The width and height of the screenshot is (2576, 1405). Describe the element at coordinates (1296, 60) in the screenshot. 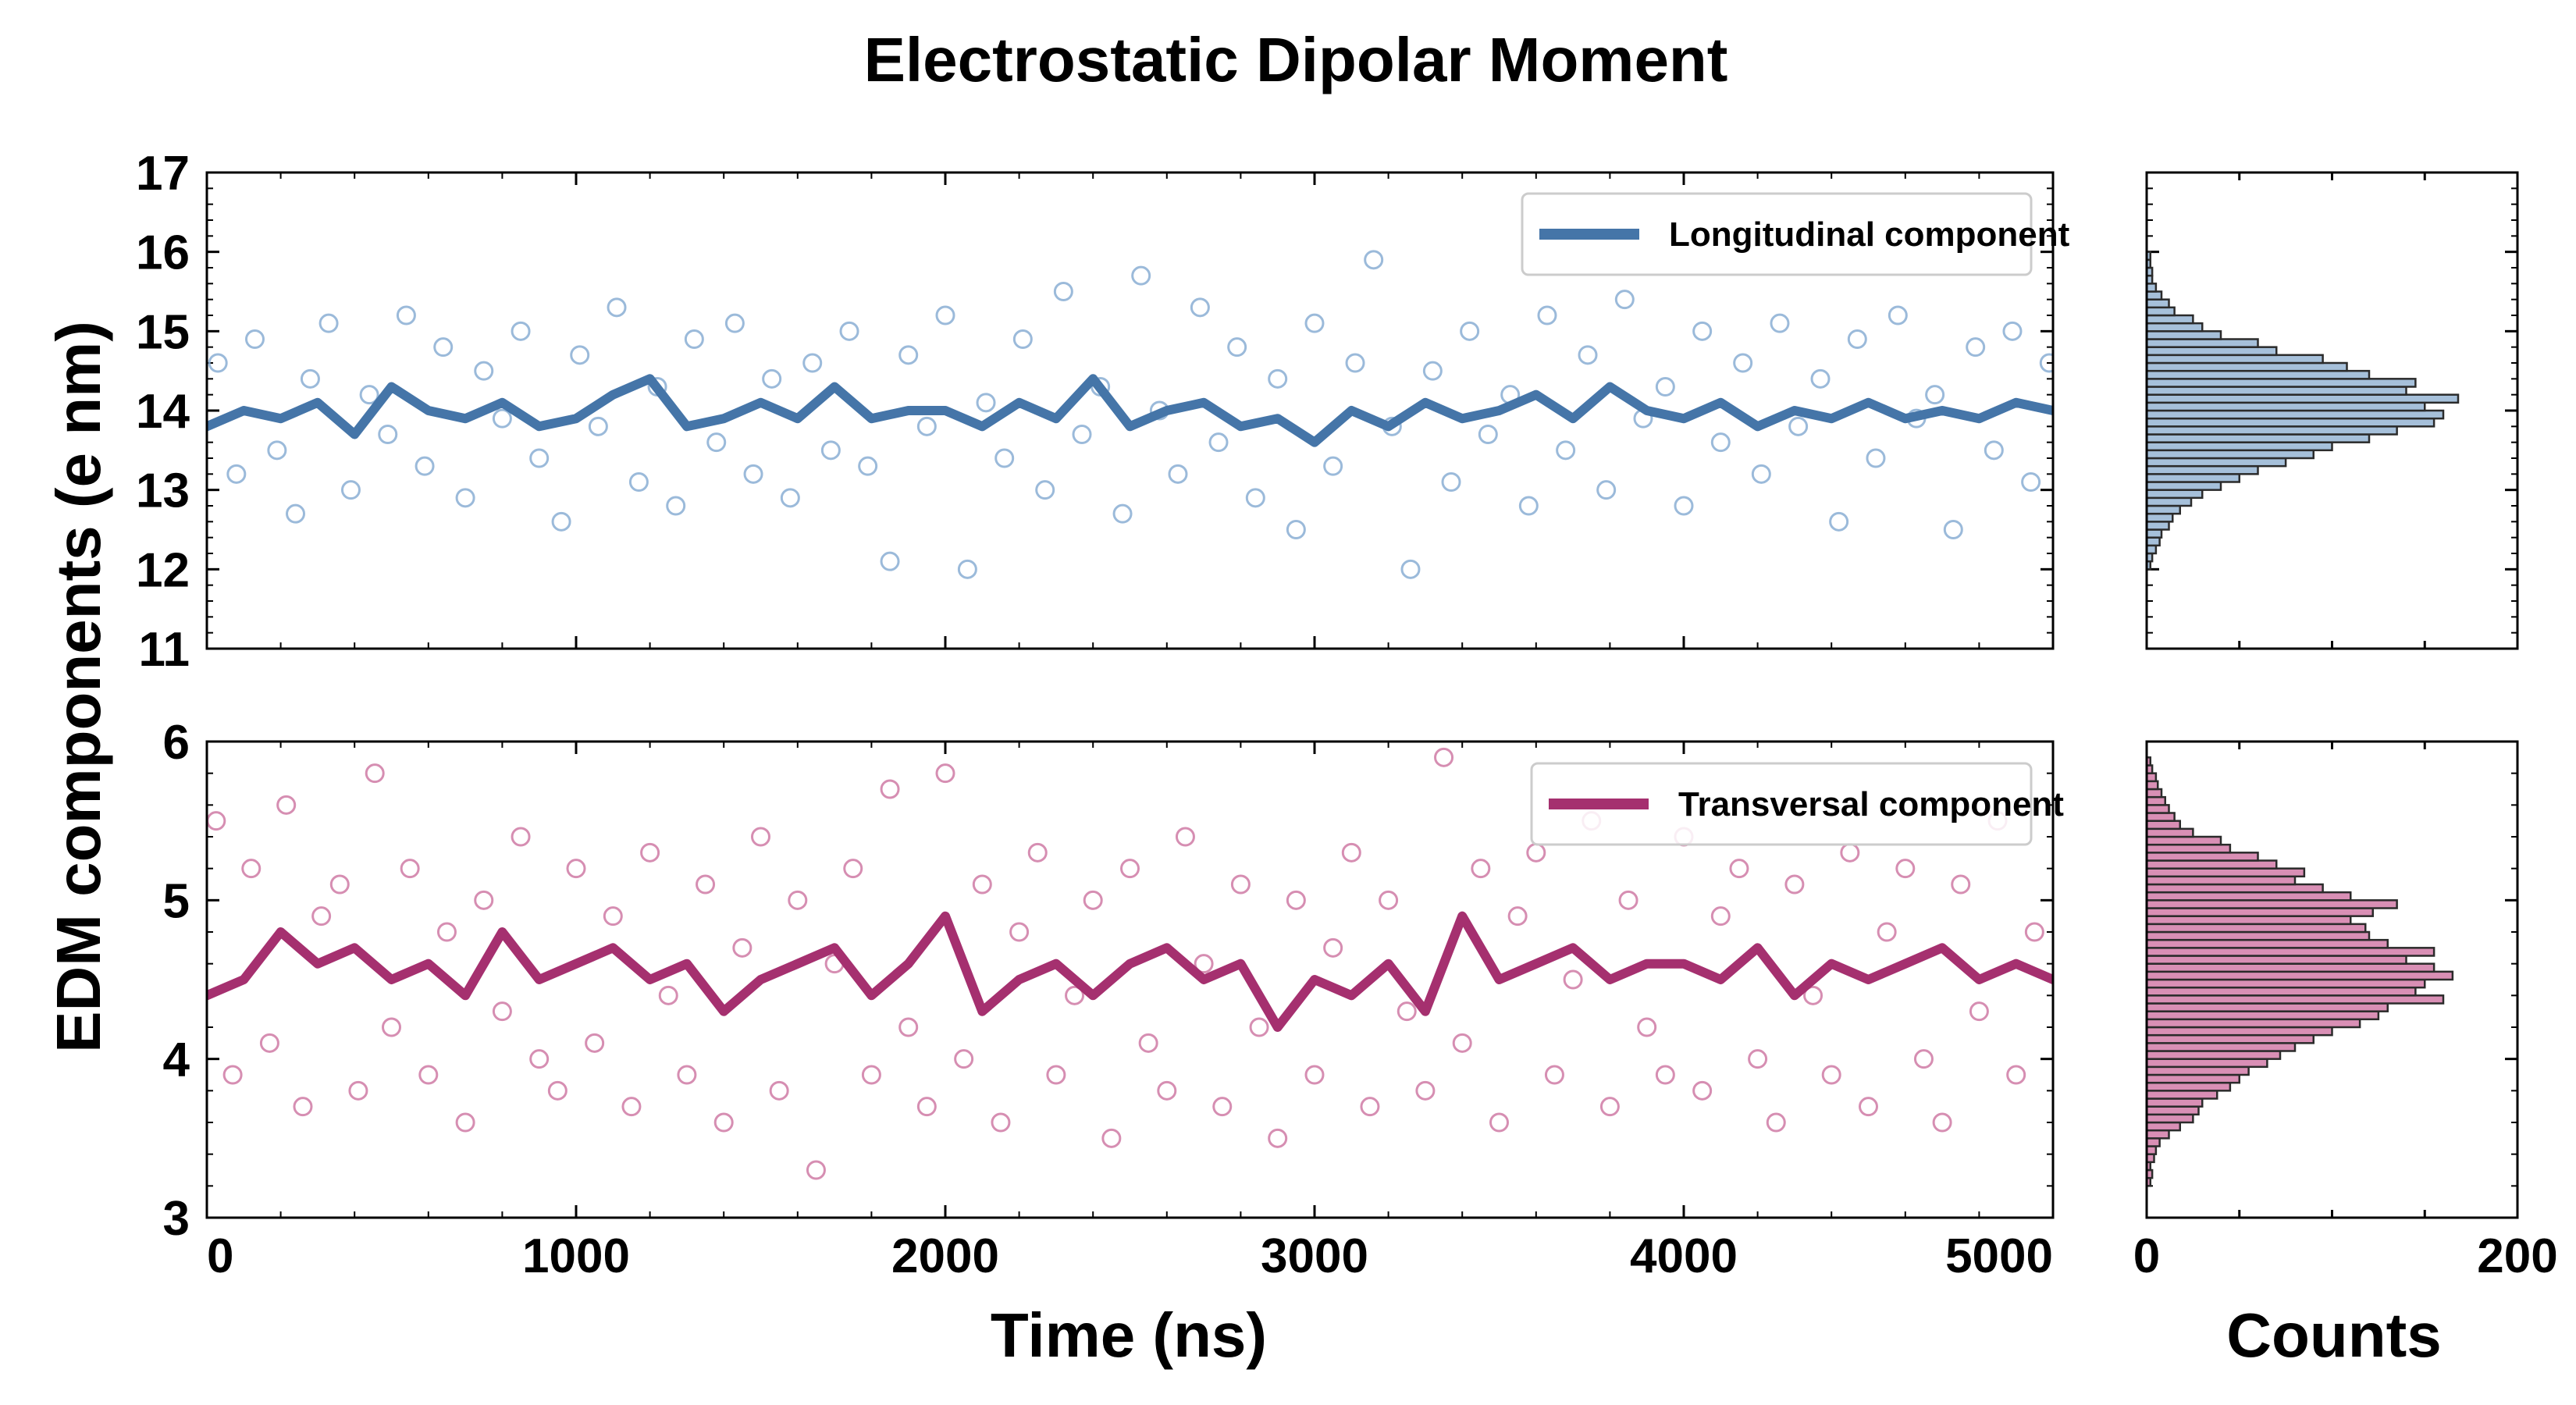

I see `figure-title: Electrostatic Dipolar Moment` at that location.